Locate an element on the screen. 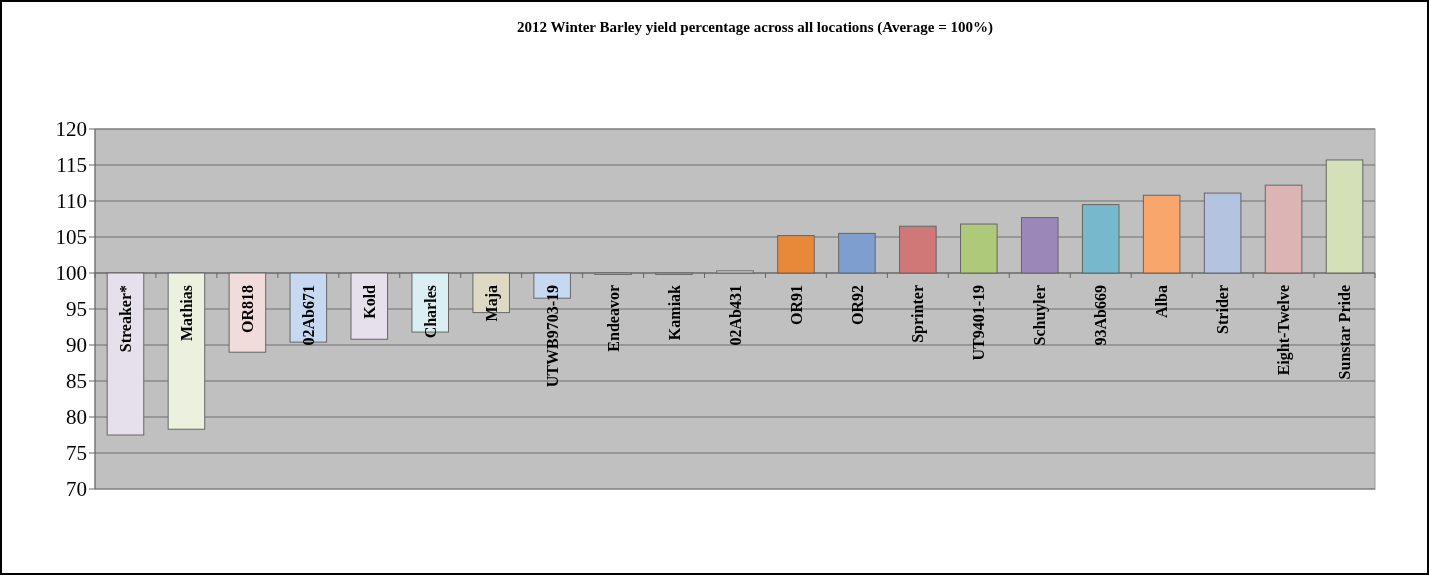  x-tick-label: Endeavor is located at coordinates (613, 318).